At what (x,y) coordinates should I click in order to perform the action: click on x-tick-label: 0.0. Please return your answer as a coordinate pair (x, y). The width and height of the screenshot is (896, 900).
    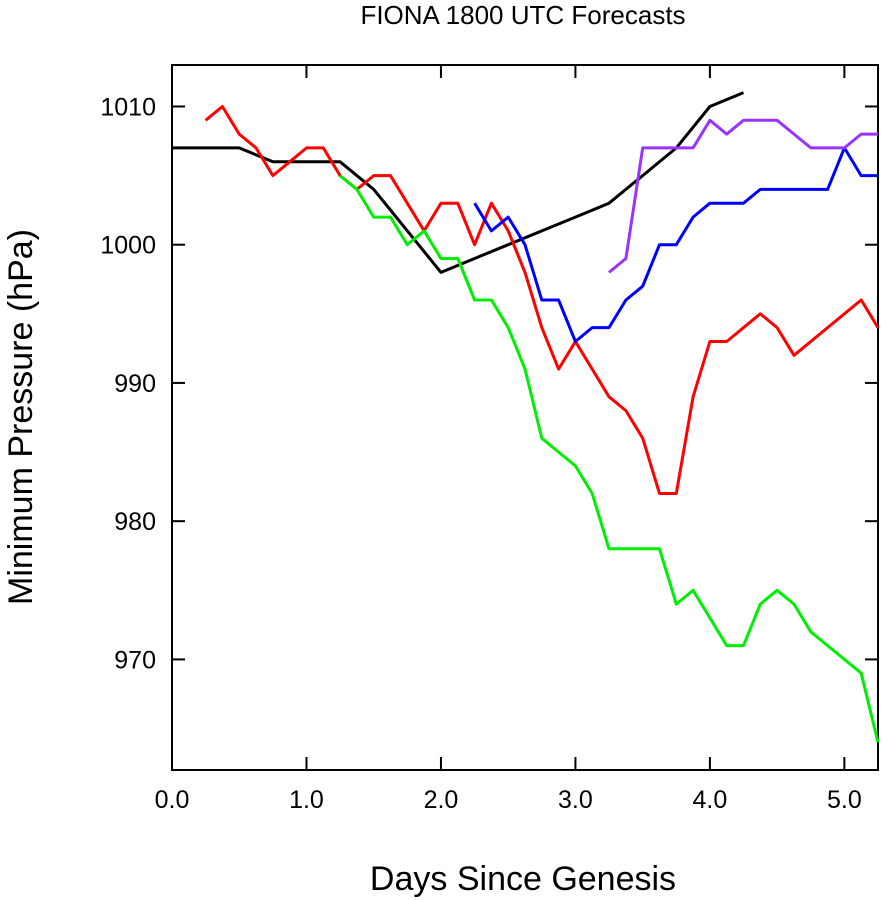
    Looking at the image, I should click on (172, 800).